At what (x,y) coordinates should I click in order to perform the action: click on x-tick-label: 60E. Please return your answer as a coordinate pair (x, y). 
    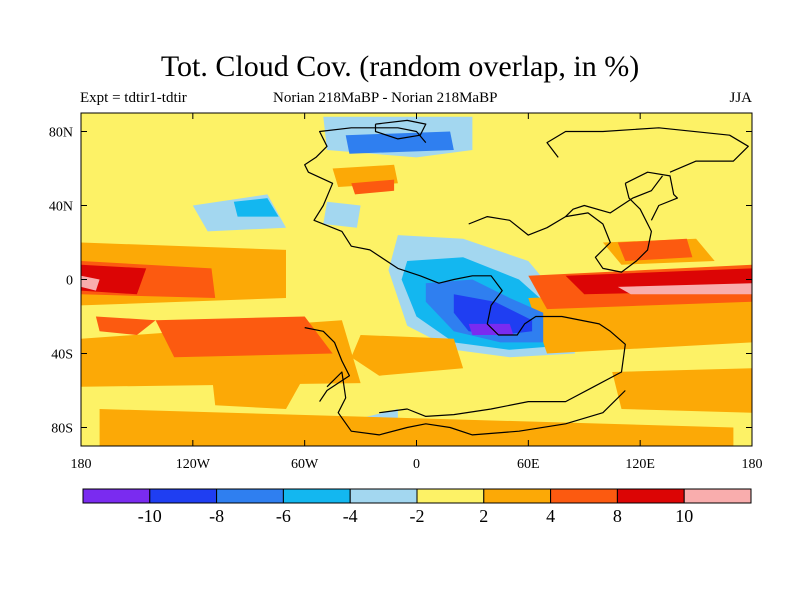
    Looking at the image, I should click on (528, 464).